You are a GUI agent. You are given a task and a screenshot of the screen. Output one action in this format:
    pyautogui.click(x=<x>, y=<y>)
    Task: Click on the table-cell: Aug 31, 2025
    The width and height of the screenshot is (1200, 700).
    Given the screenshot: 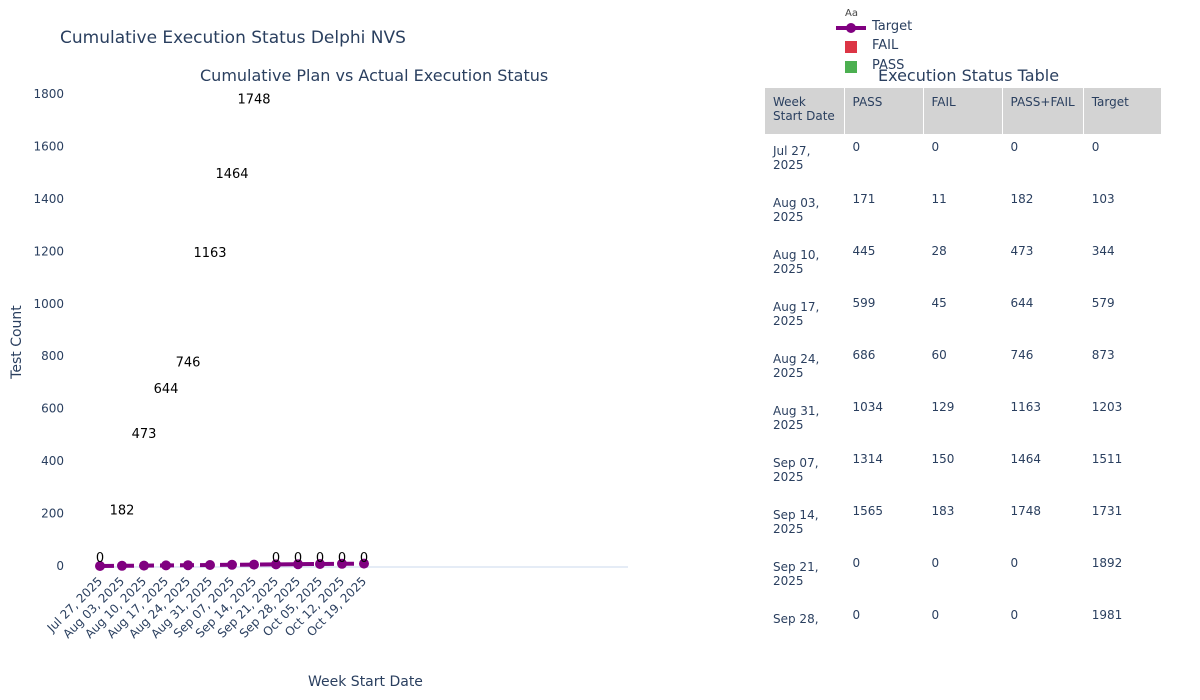 What is the action you would take?
    pyautogui.click(x=805, y=420)
    